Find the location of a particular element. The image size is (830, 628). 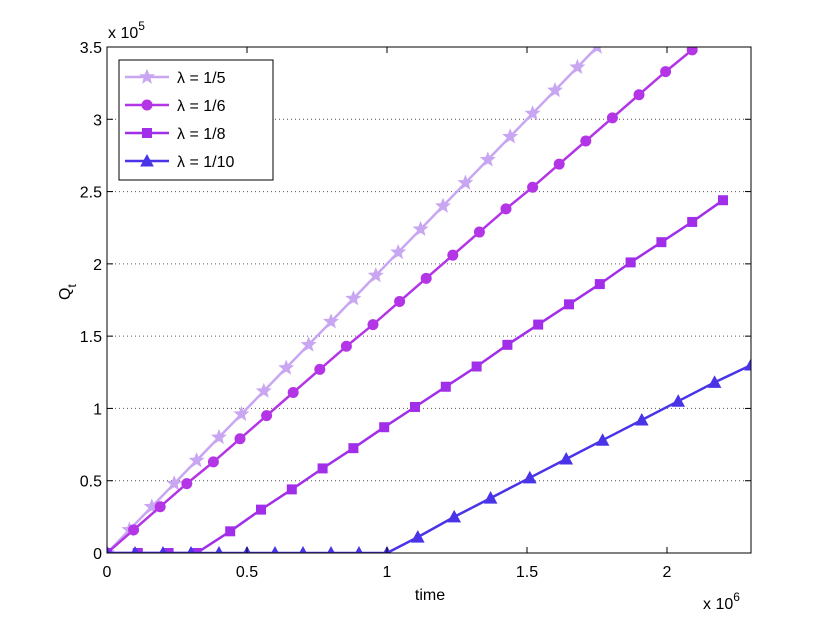

y-tick-label: 2.5 is located at coordinates (91, 193).